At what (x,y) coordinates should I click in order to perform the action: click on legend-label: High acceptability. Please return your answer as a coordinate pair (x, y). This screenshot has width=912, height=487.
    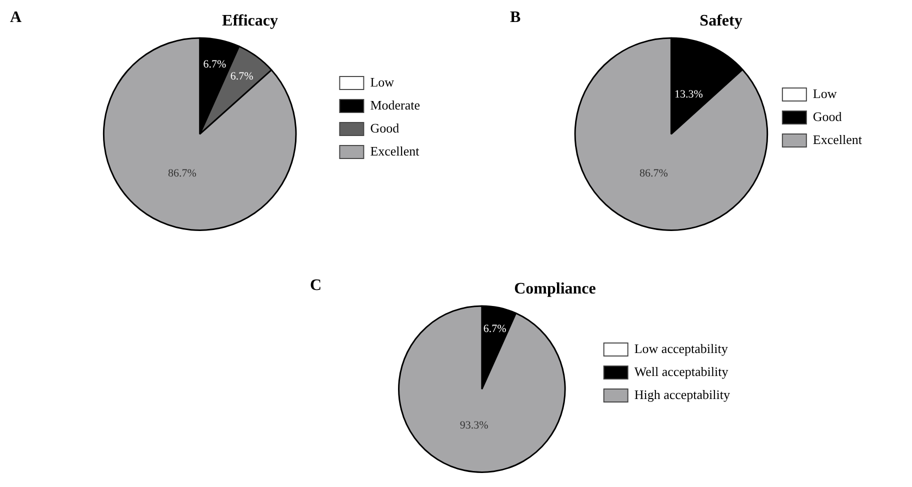
    Looking at the image, I should click on (682, 394).